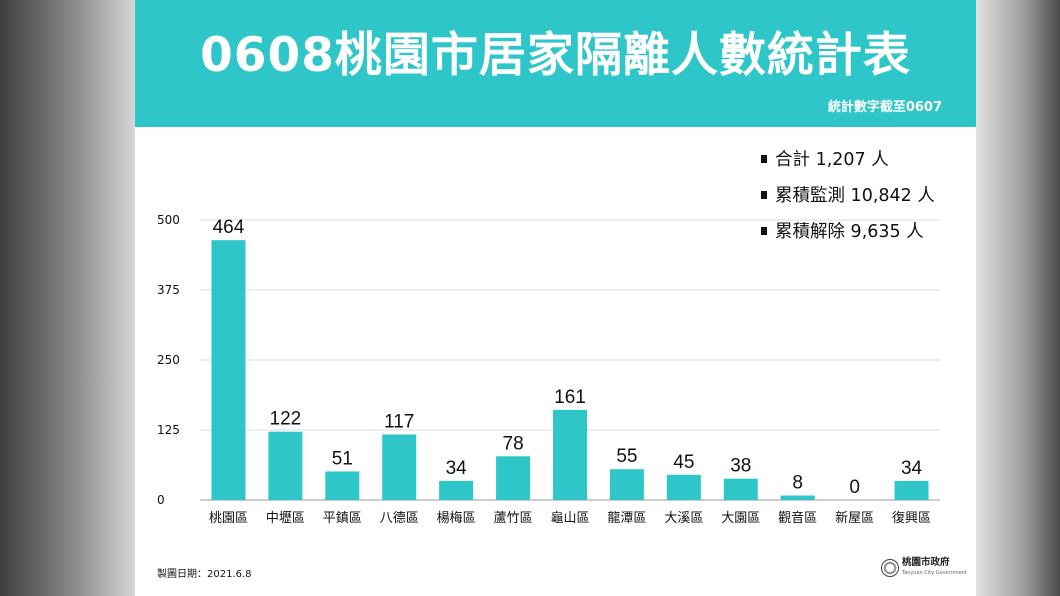 Image resolution: width=1060 pixels, height=596 pixels. What do you see at coordinates (168, 360) in the screenshot?
I see `y-tick-label: 250` at bounding box center [168, 360].